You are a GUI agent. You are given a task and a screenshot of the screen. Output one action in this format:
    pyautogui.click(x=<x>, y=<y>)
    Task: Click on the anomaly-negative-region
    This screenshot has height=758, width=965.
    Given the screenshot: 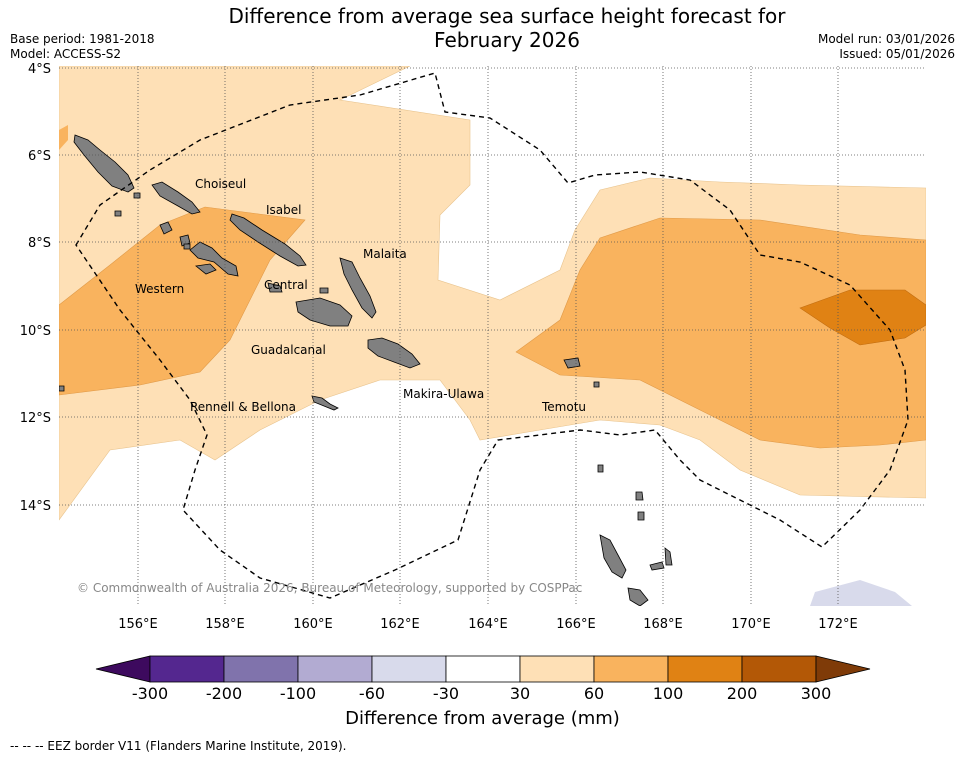 What is the action you would take?
    pyautogui.click(x=861, y=593)
    